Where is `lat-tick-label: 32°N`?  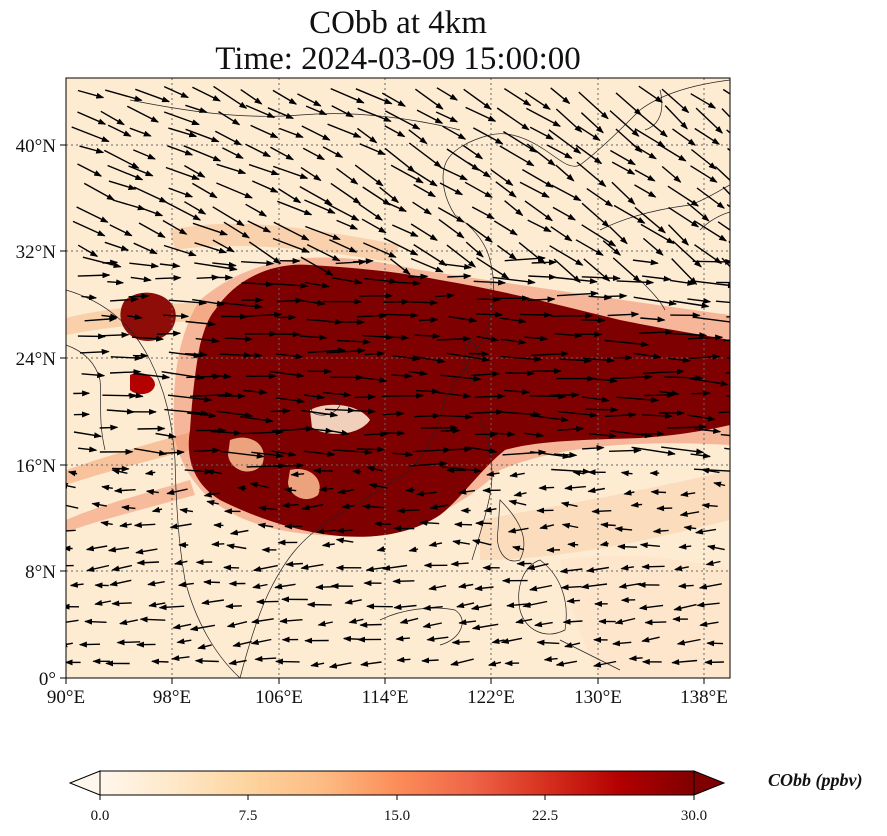 lat-tick-label: 32°N is located at coordinates (36, 252).